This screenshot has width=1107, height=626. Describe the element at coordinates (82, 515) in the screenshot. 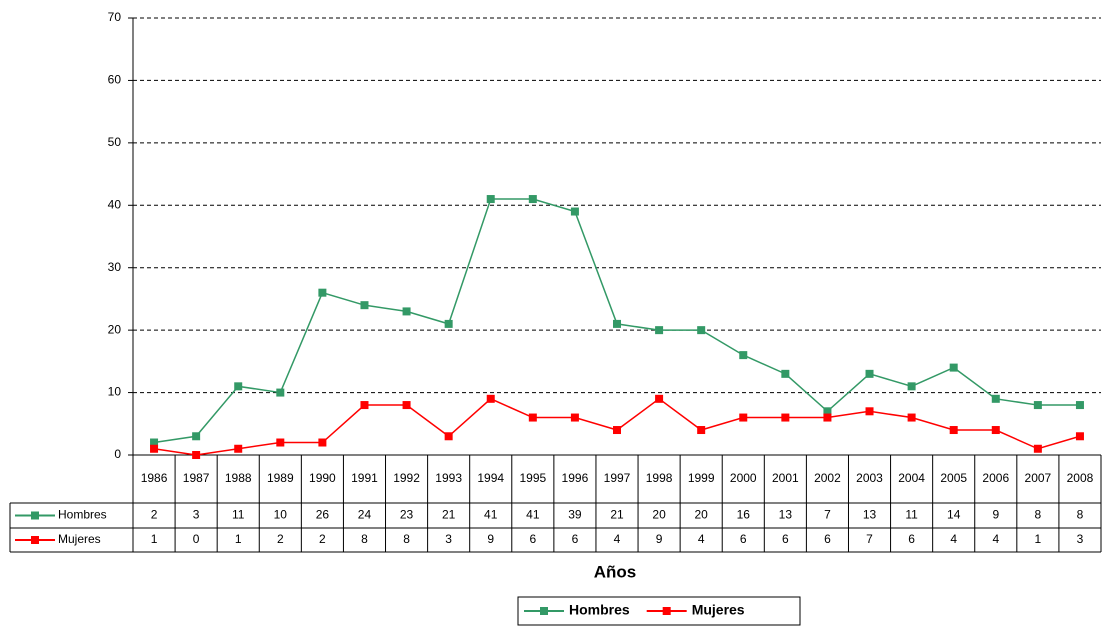

I see `table-row-label: Hombres` at that location.